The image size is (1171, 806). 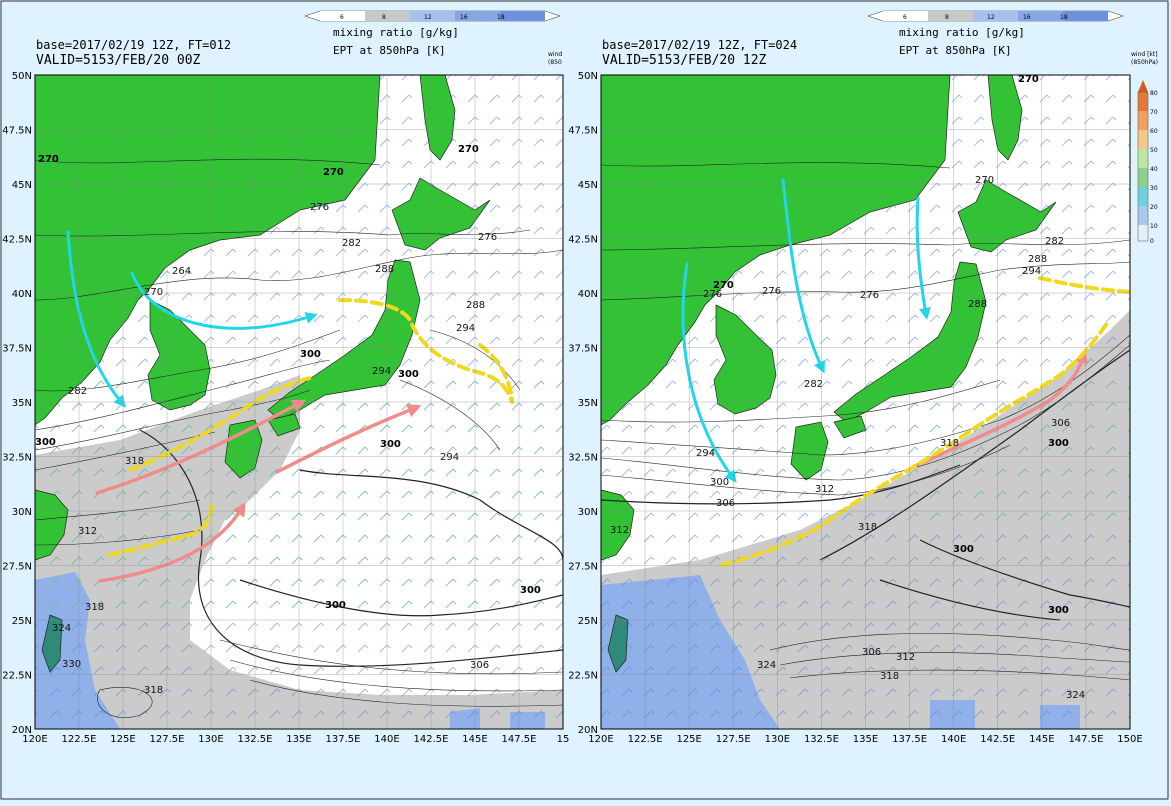 I want to click on contour-label: 324, so click(x=61, y=628).